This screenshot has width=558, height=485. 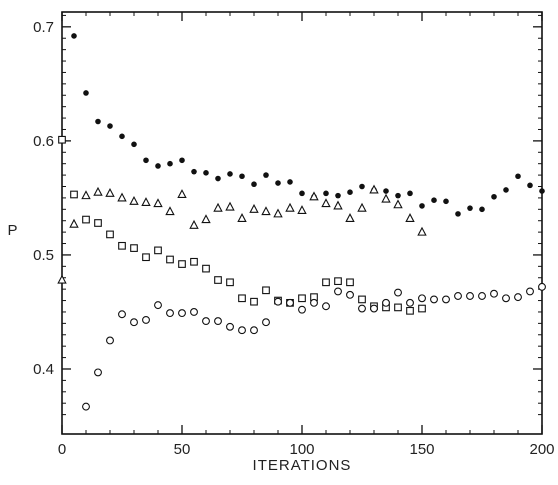 I want to click on y-tick-label: 0.7, so click(x=43, y=27).